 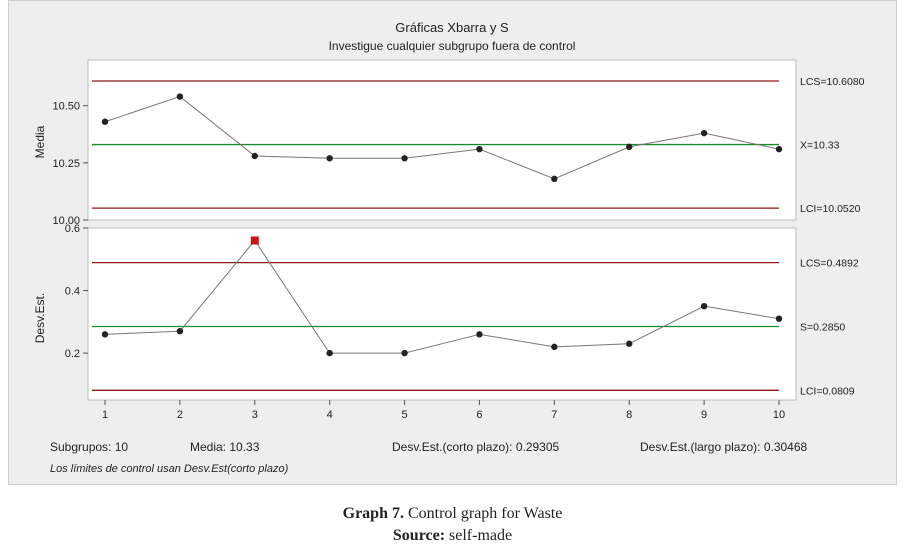 What do you see at coordinates (704, 415) in the screenshot?
I see `x-tick-label: 9` at bounding box center [704, 415].